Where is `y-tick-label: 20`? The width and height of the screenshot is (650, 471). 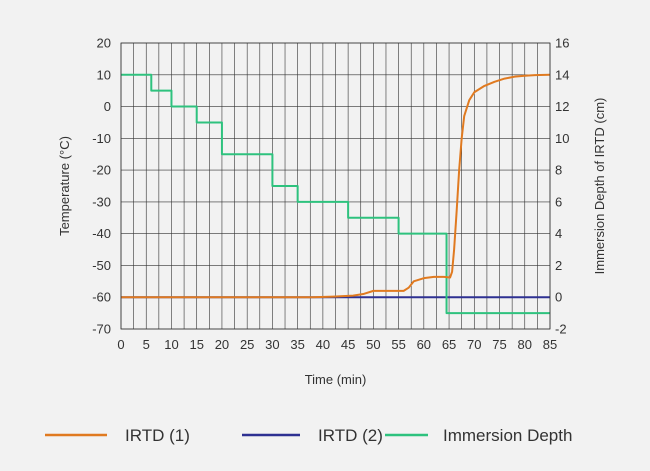 y-tick-label: 20 is located at coordinates (104, 43).